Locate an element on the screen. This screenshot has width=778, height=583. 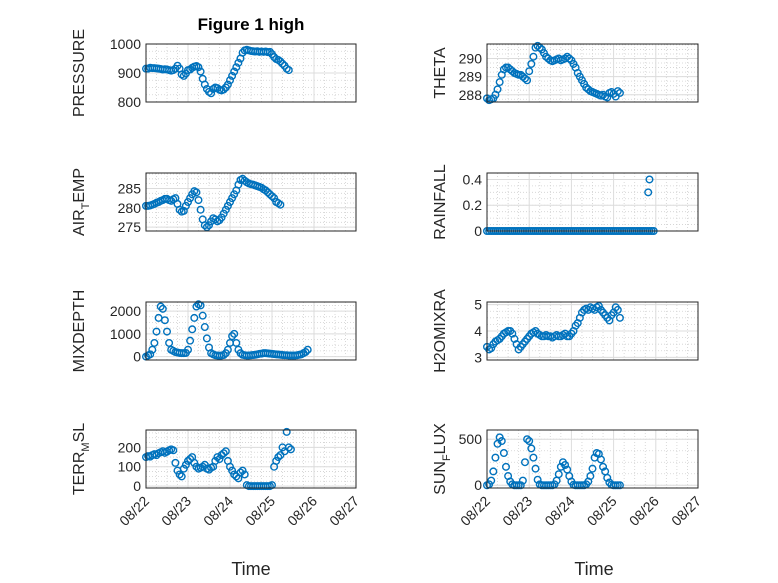
sun_flux-x-tick-label: 08/26 is located at coordinates (644, 511).